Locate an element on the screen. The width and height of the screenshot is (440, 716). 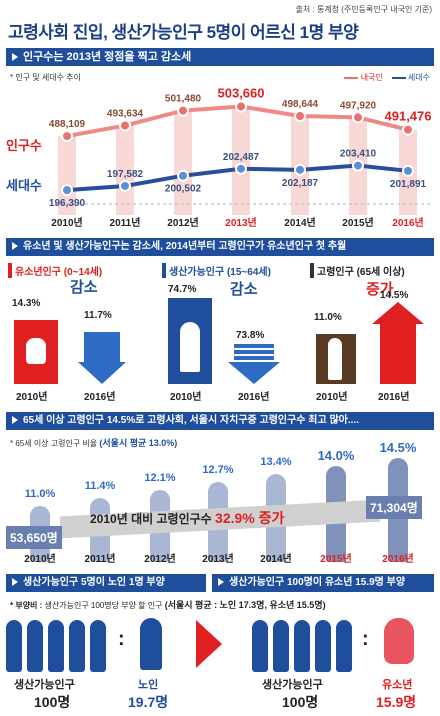
legend-hh: 세대수 is located at coordinates (418, 77).